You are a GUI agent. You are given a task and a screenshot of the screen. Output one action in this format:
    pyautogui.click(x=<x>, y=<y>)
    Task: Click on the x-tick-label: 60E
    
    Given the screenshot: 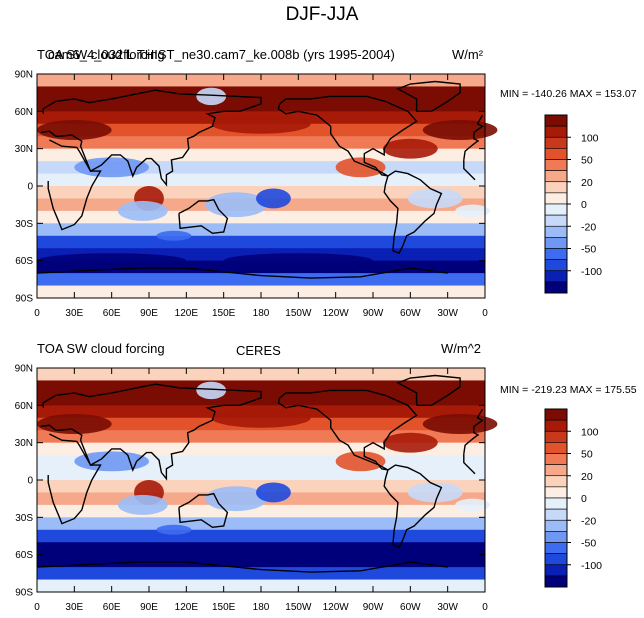 What is the action you would take?
    pyautogui.click(x=112, y=607)
    